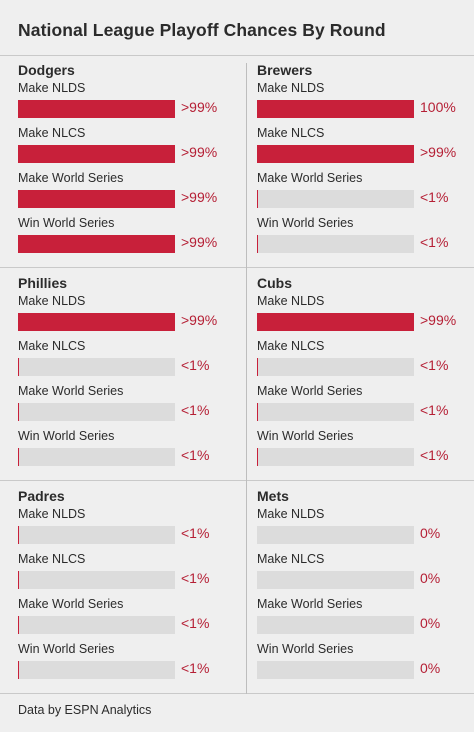 This screenshot has height=732, width=474. I want to click on footer-divider, so click(237, 693).